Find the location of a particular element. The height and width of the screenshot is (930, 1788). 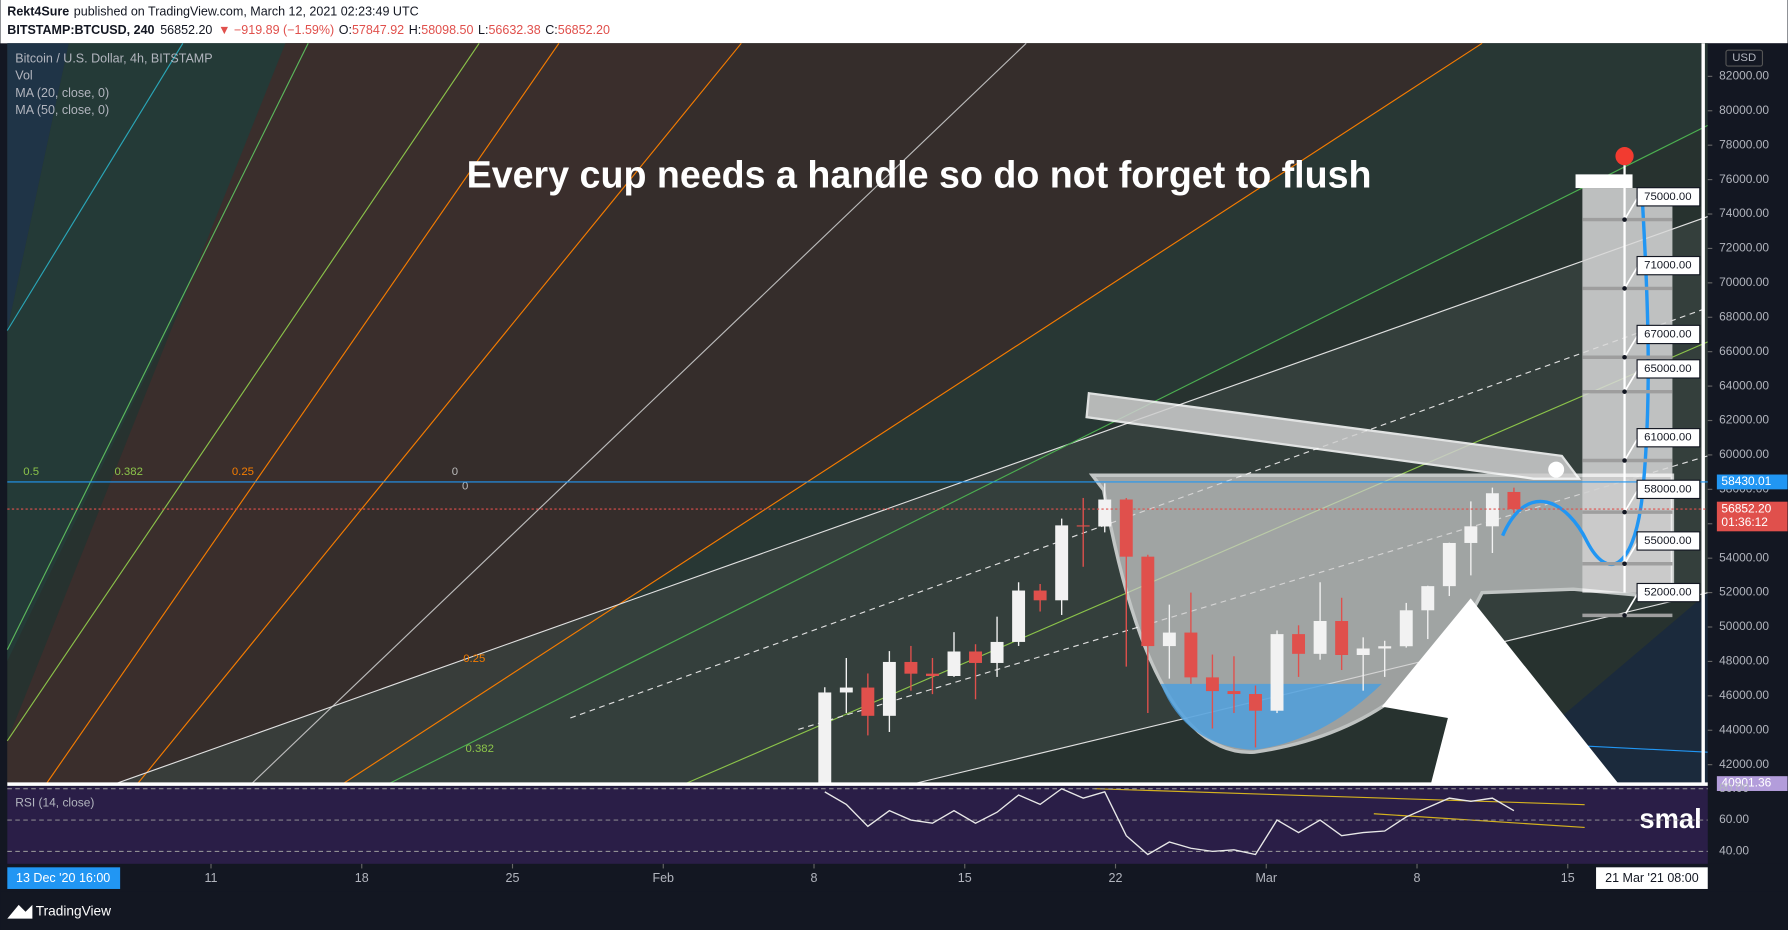

x-tick-label: 15 is located at coordinates (1568, 878).